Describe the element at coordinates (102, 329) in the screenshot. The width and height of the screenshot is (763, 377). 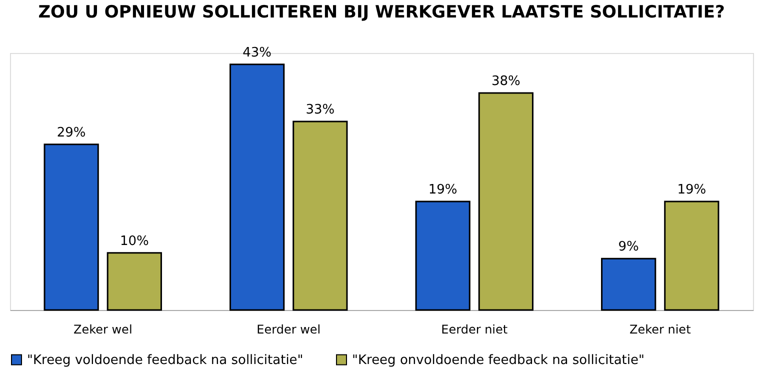
I see `x-tick-label: Zeker wel` at that location.